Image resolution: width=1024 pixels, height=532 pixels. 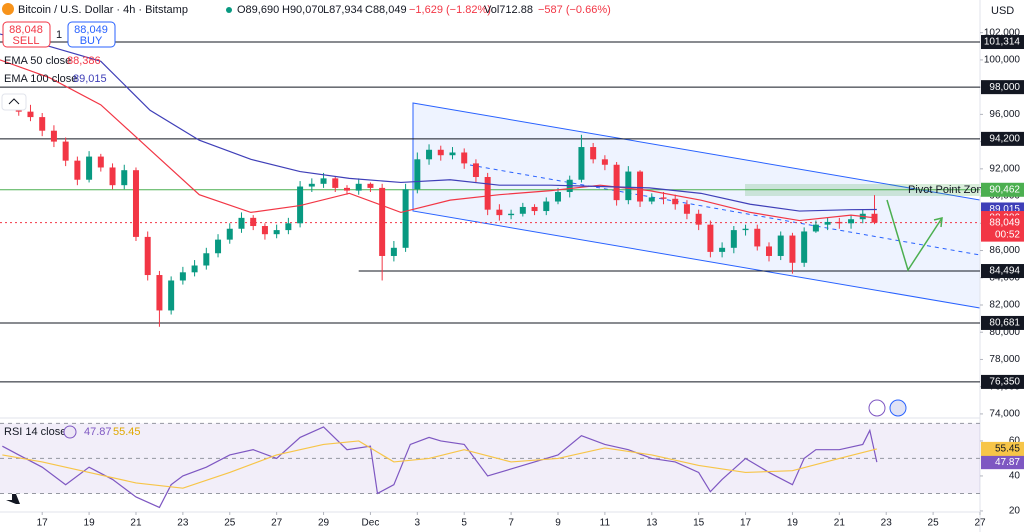 I want to click on rsi-last-box, so click(x=1002, y=462).